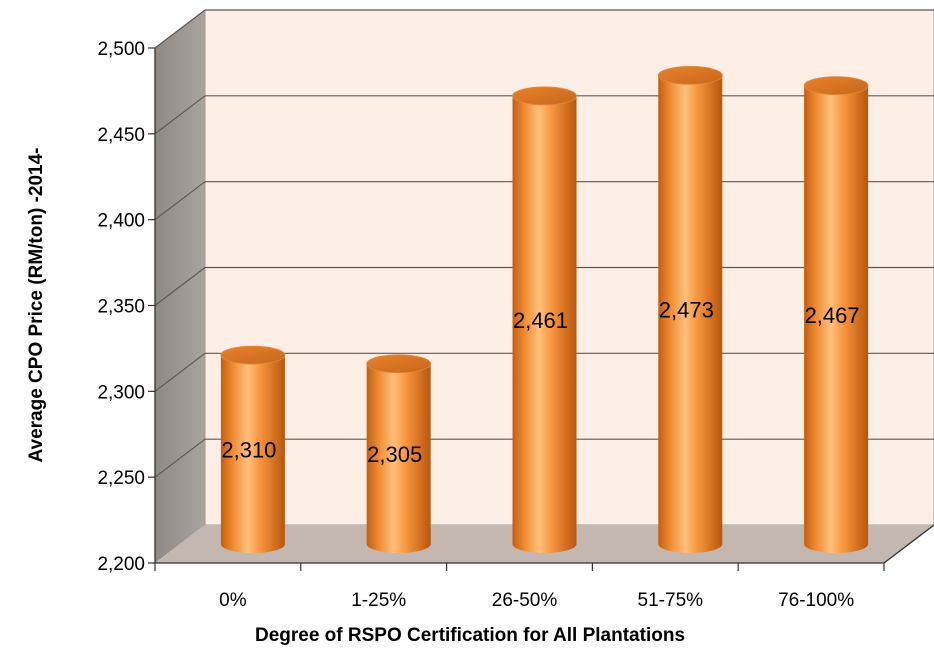 This screenshot has width=934, height=655. I want to click on data-label: 2,467, so click(832, 315).